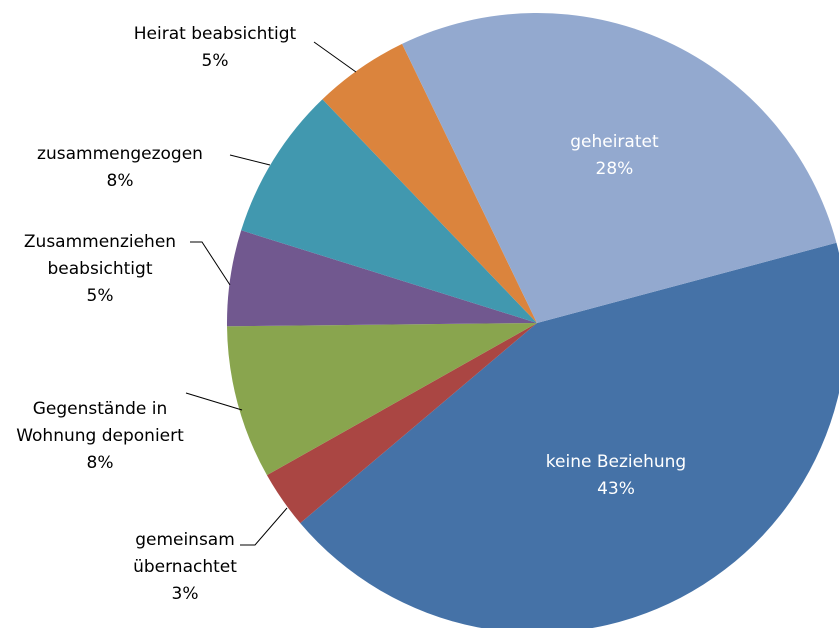  Describe the element at coordinates (100, 255) in the screenshot. I see `slice-label: Zusammenziehen beabsichtigt` at that location.